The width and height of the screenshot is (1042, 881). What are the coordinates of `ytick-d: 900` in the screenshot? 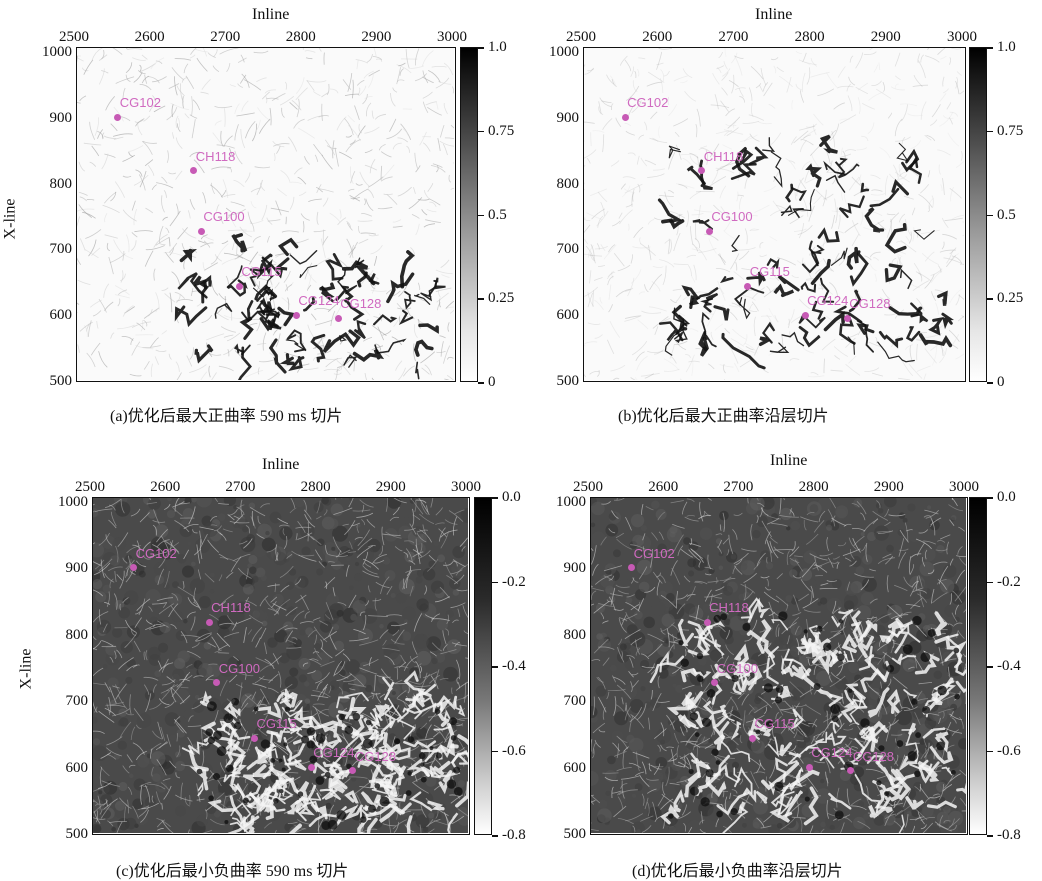 It's located at (575, 568).